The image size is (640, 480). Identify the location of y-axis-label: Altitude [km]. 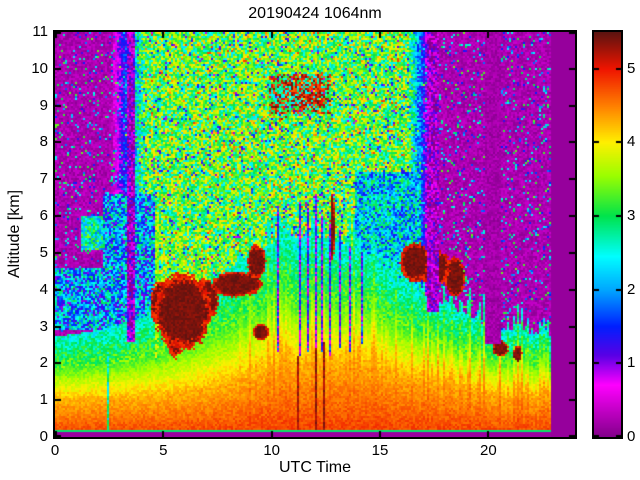
(14, 234).